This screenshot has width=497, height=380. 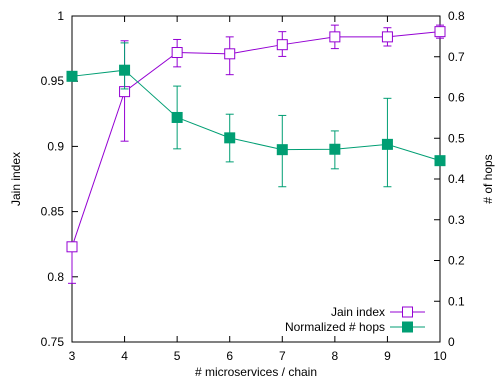 I want to click on y2-tick-label: 0.1, so click(x=456, y=301).